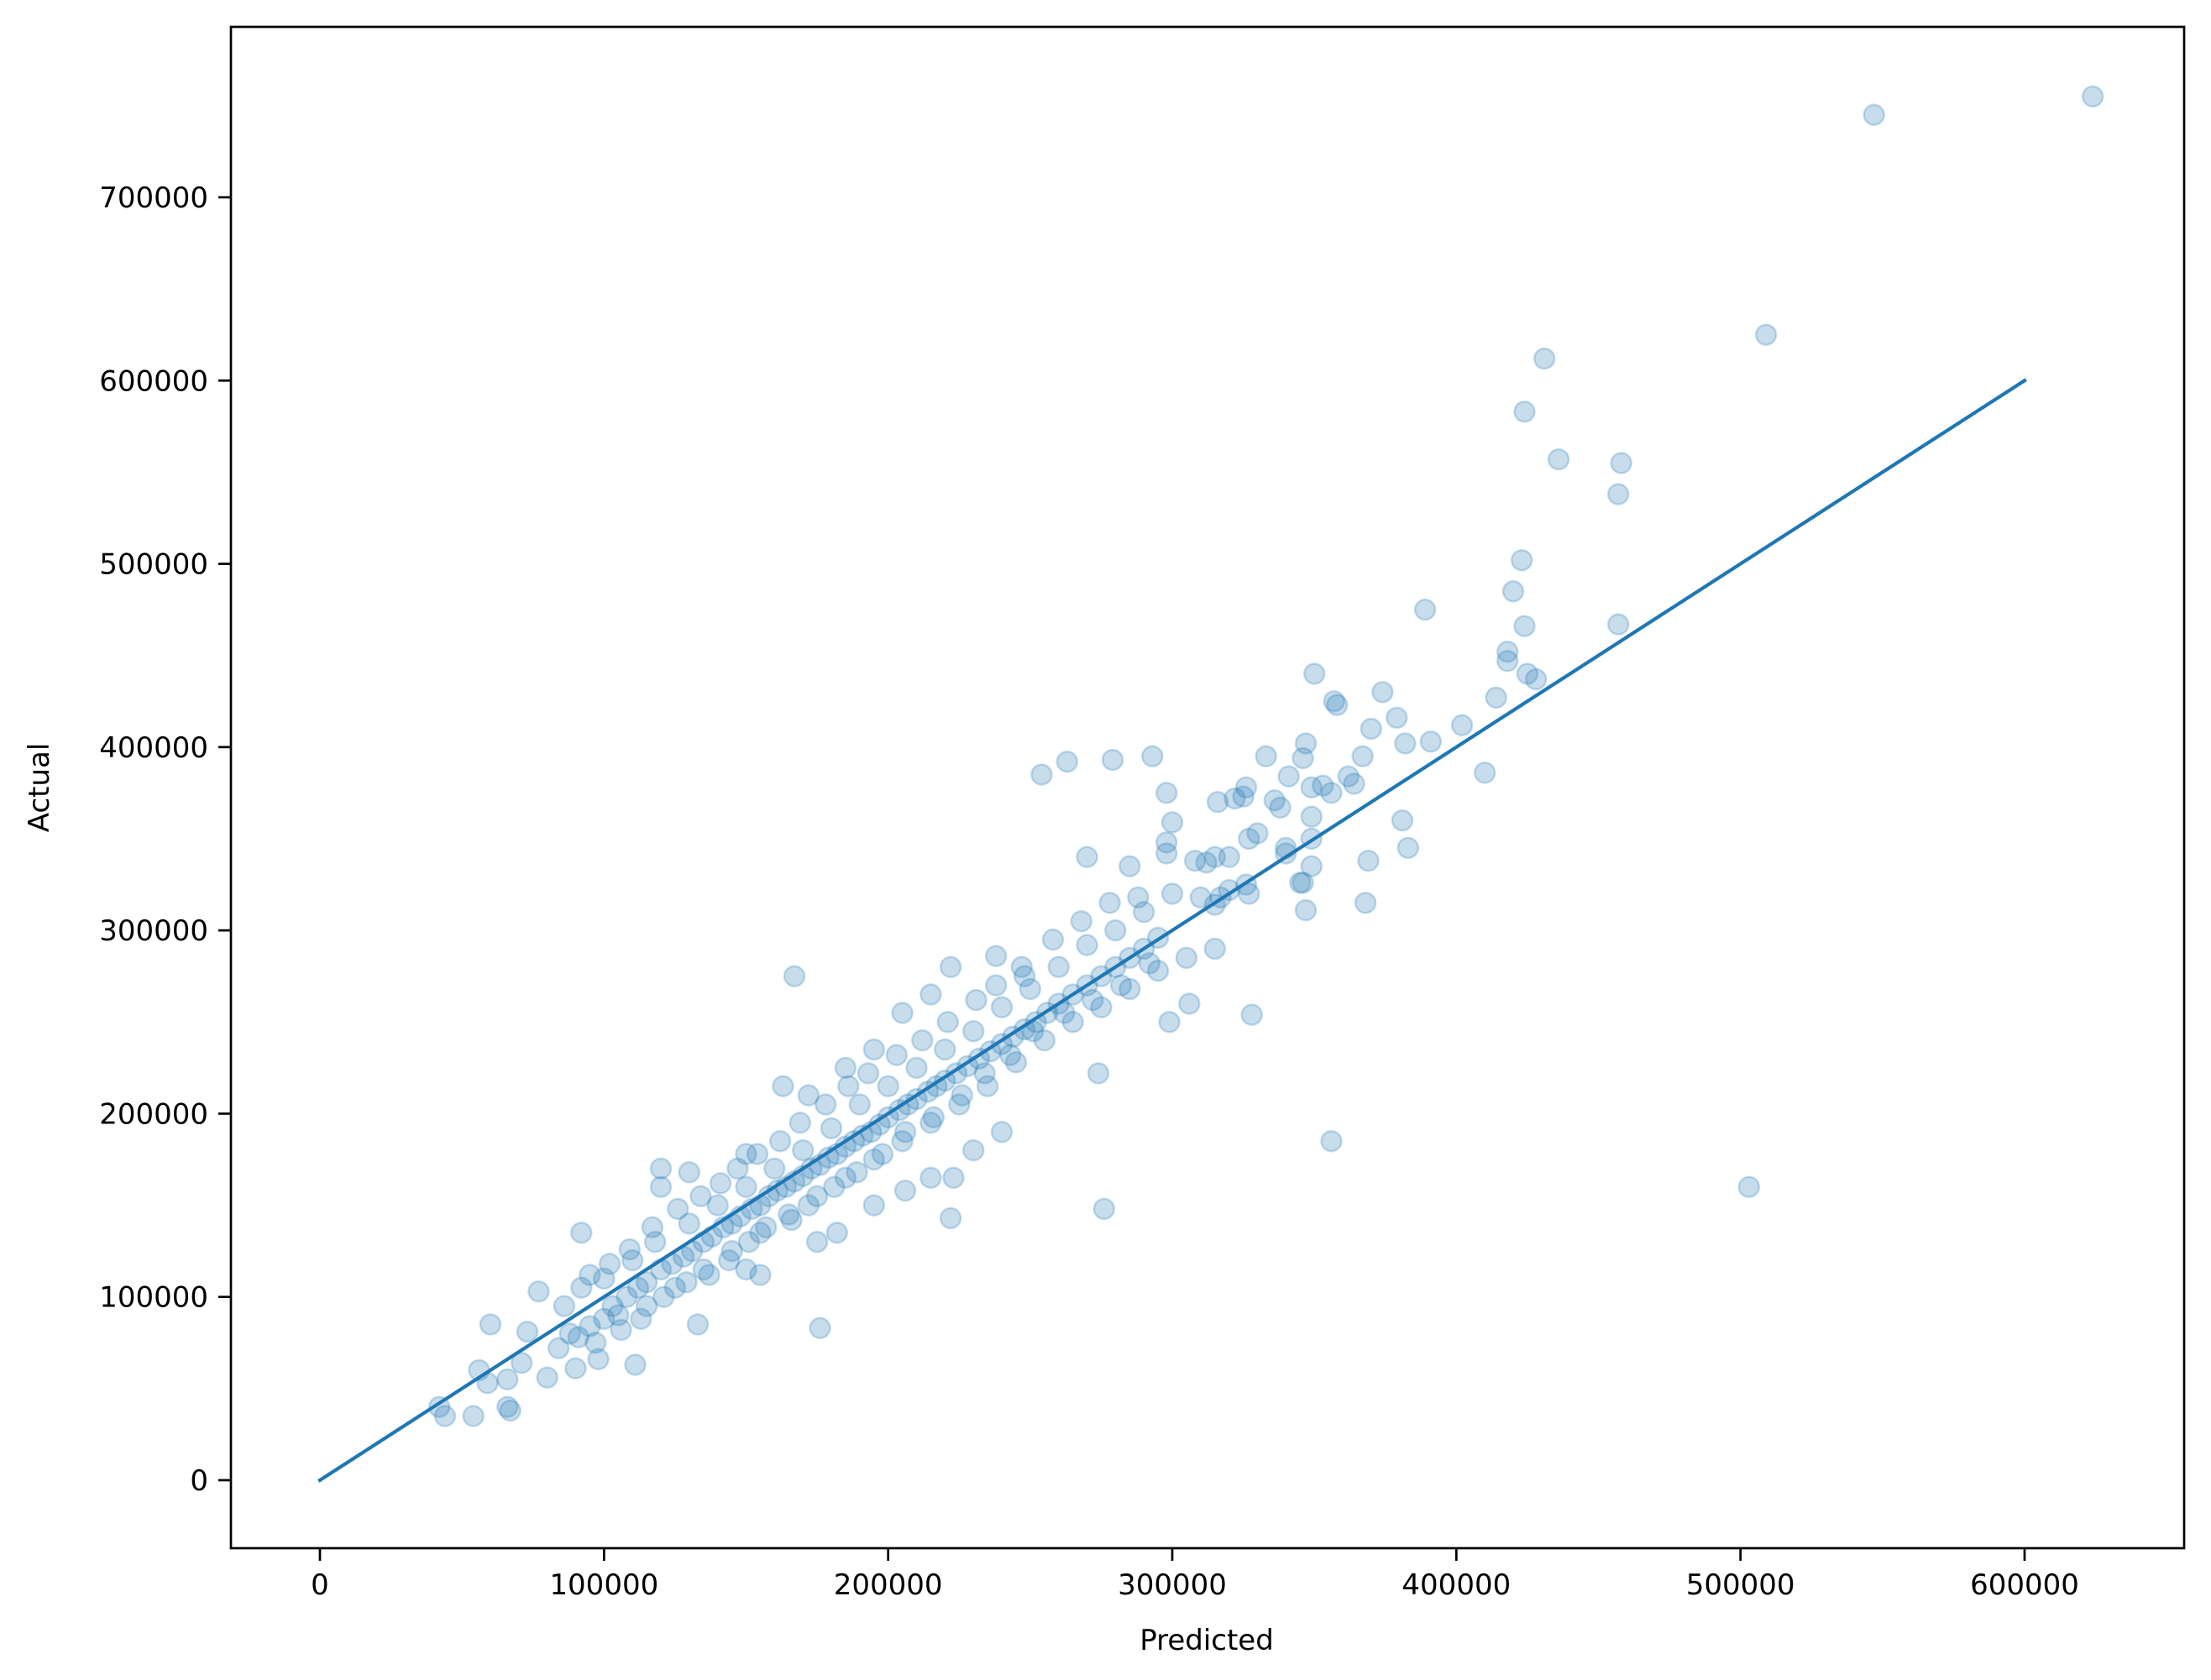 Image resolution: width=2211 pixels, height=1680 pixels. What do you see at coordinates (153, 1114) in the screenshot?
I see `y-tick-label: 200000` at bounding box center [153, 1114].